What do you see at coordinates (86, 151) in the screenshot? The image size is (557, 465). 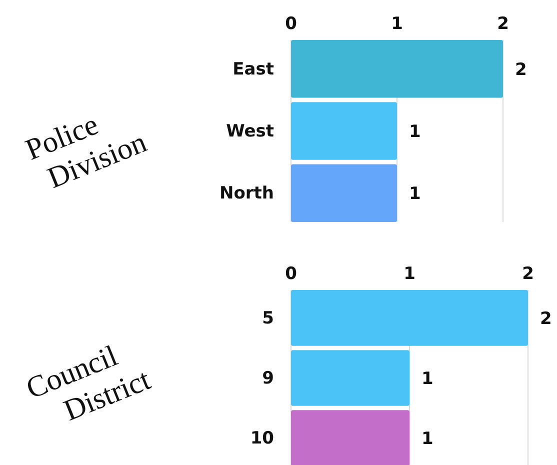 I see `text: Police Division` at bounding box center [86, 151].